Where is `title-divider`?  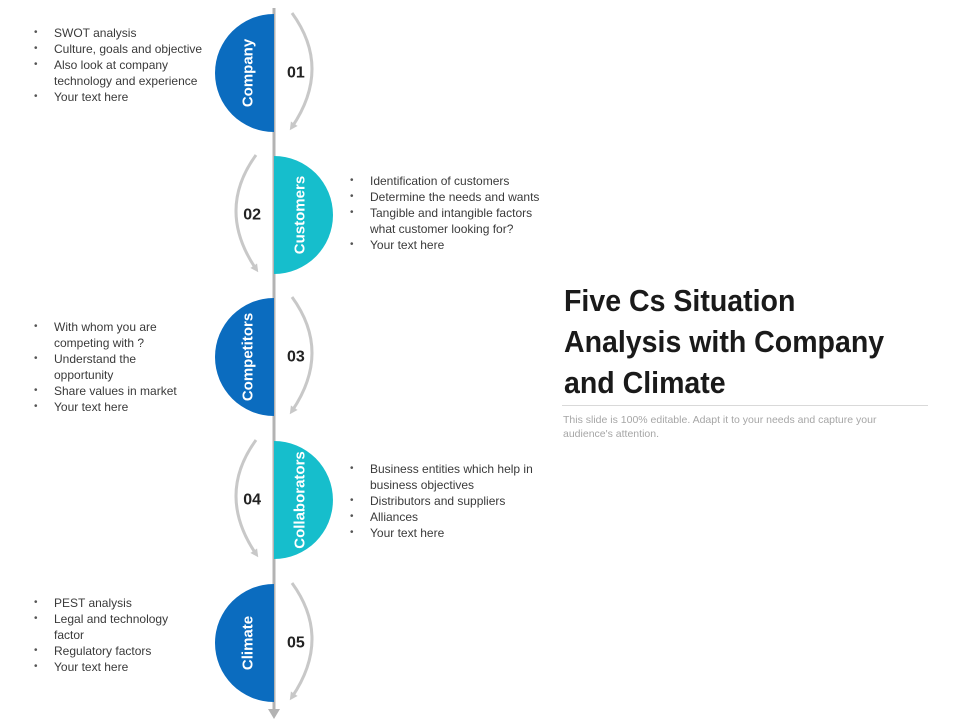 title-divider is located at coordinates (745, 405).